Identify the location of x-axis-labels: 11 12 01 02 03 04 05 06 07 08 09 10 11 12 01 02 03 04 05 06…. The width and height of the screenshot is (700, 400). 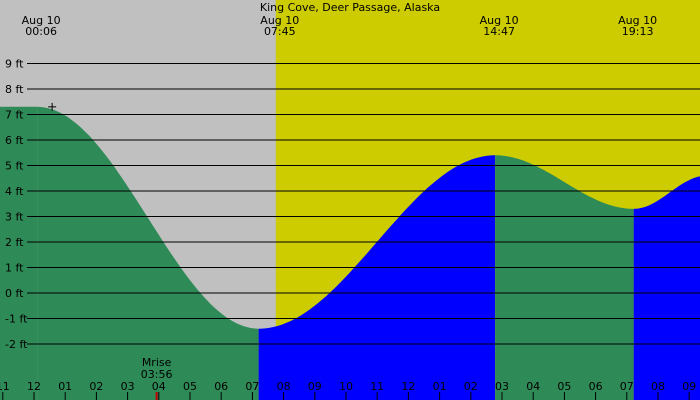
(348, 390).